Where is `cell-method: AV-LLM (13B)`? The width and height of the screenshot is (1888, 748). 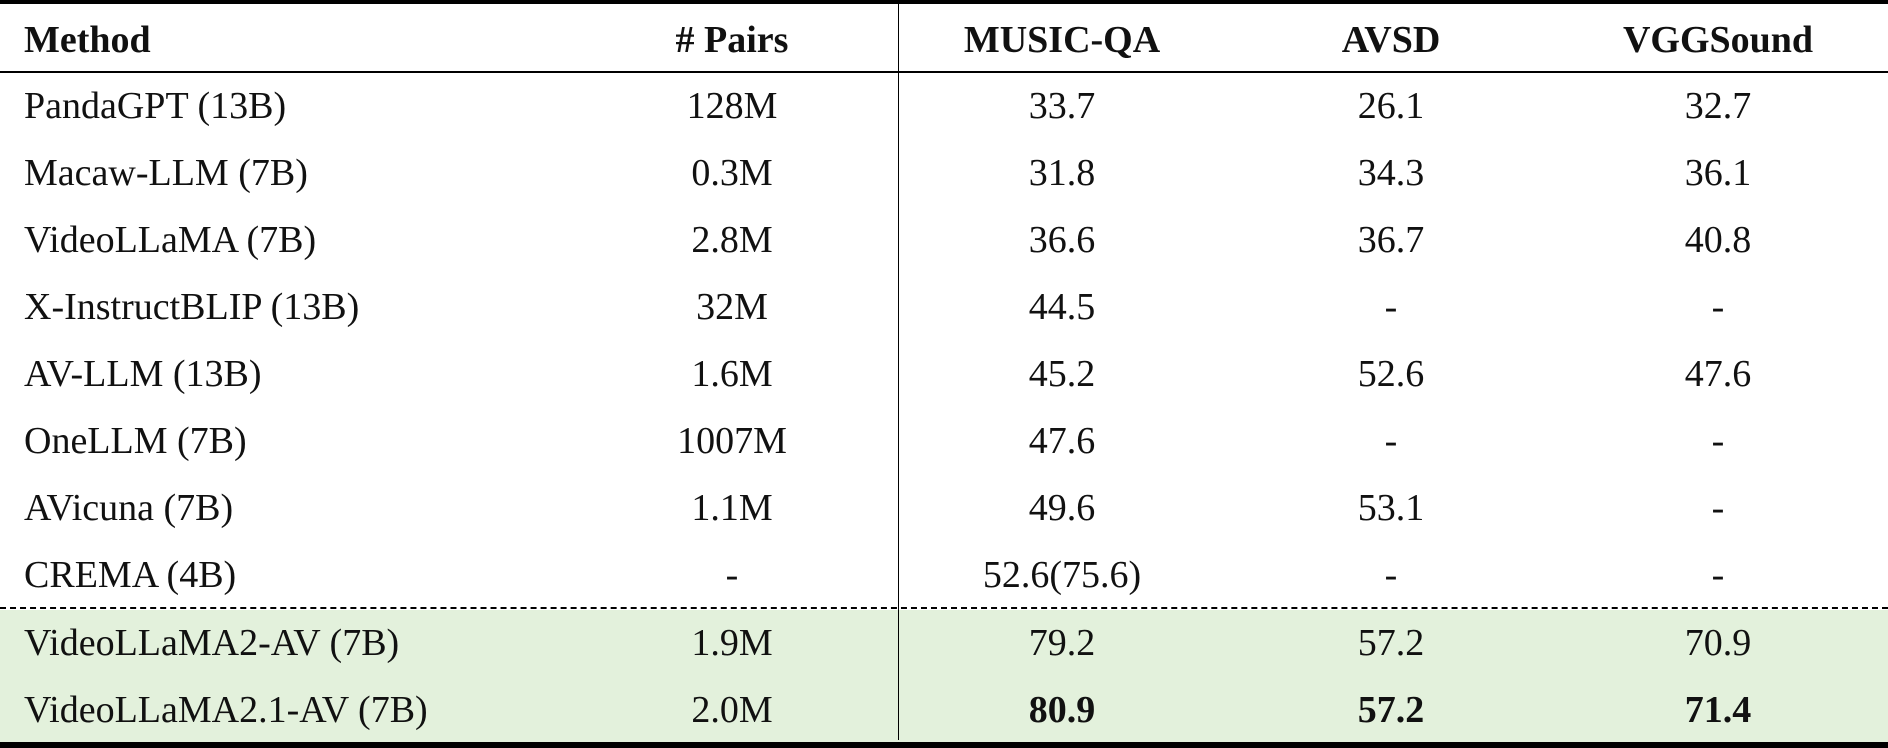
cell-method: AV-LLM (13B) is located at coordinates (143, 374).